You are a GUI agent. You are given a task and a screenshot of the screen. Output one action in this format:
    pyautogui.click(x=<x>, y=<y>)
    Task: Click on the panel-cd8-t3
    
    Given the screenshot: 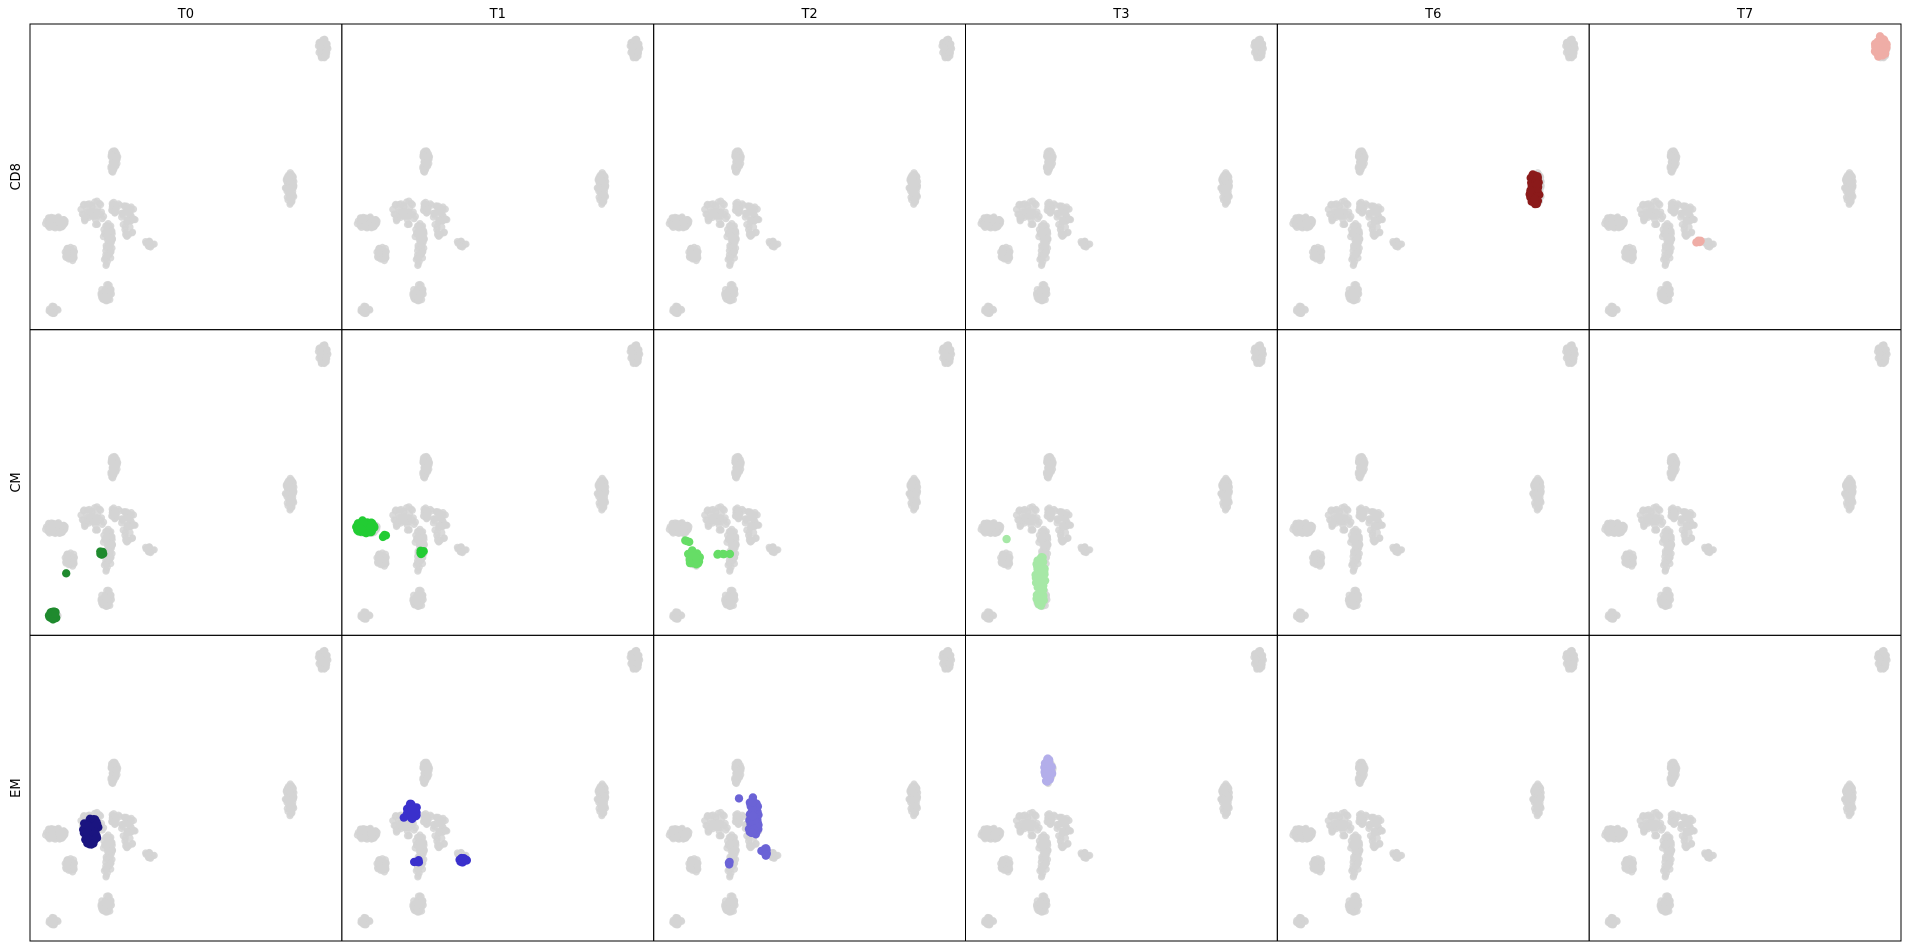 What is the action you would take?
    pyautogui.click(x=1121, y=177)
    